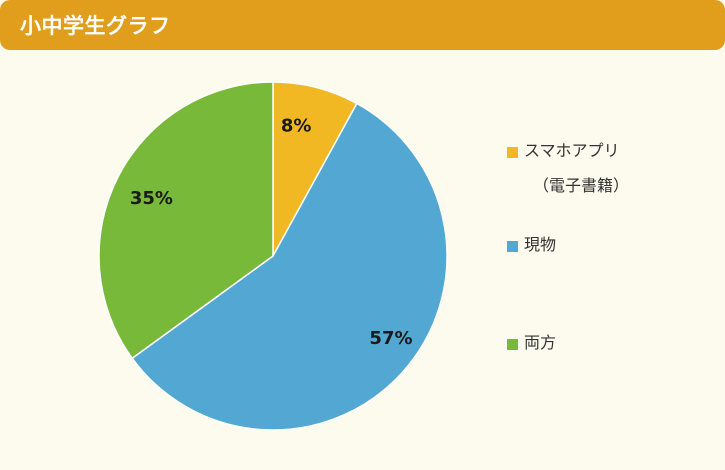 This screenshot has height=470, width=725. I want to click on legend-label-smartphone-app: スマホアプリ, so click(572, 150).